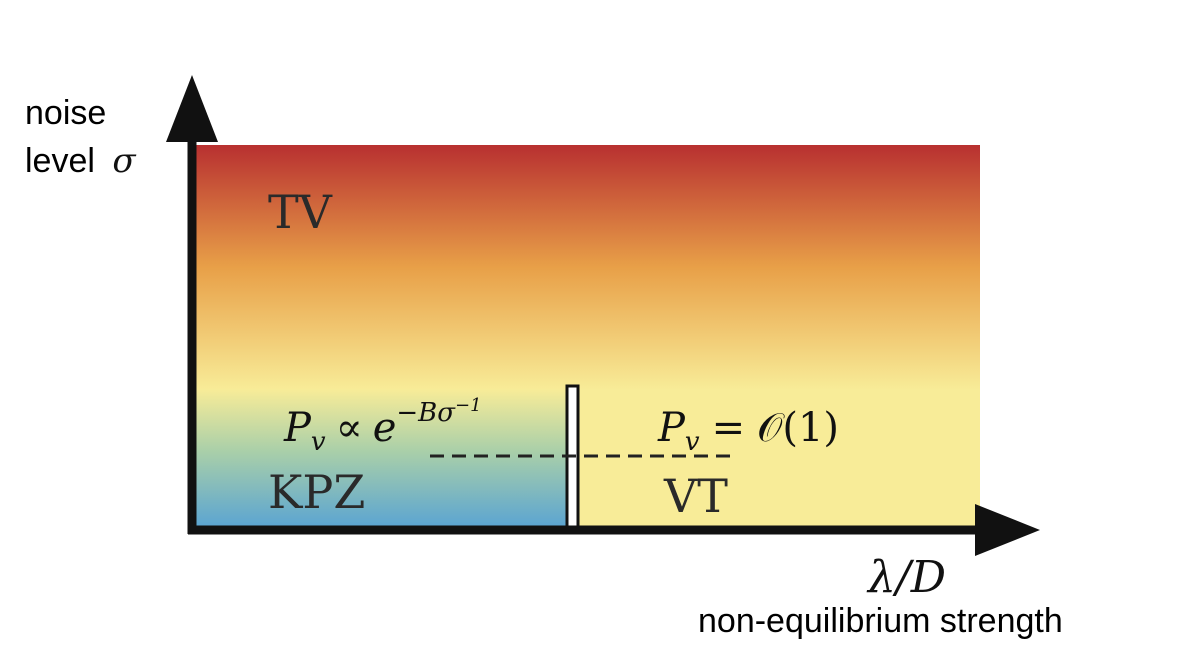 The width and height of the screenshot is (1190, 671). I want to click on svg-text: level σ, so click(80, 161).